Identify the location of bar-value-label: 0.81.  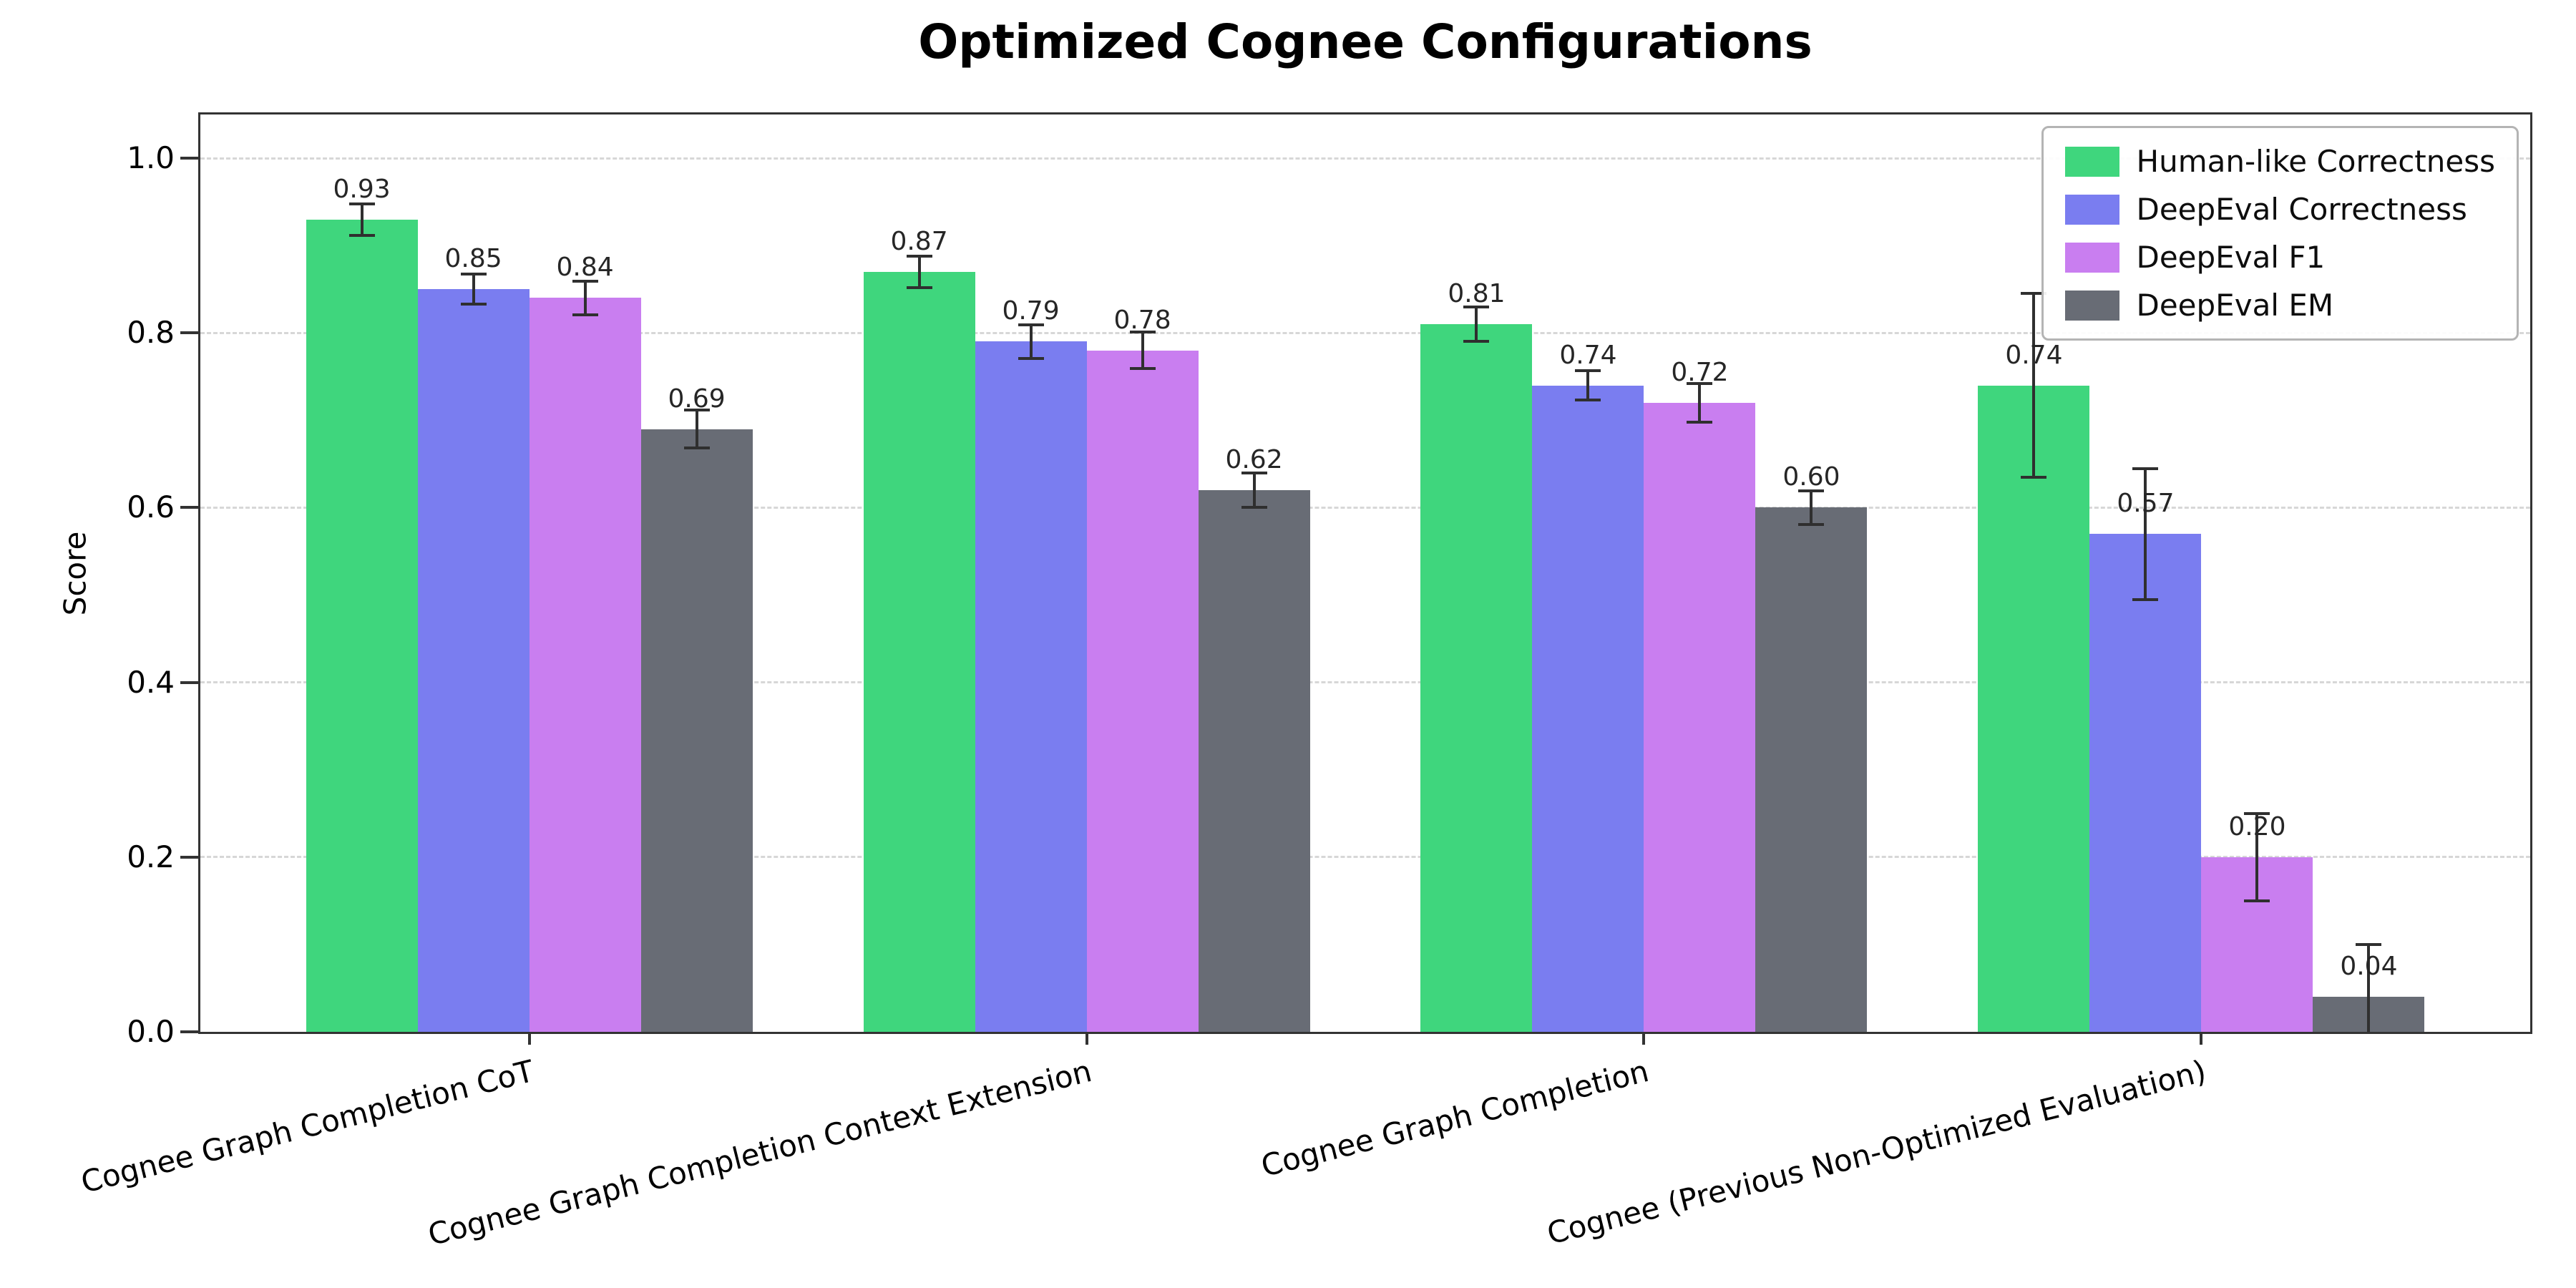
(1477, 294).